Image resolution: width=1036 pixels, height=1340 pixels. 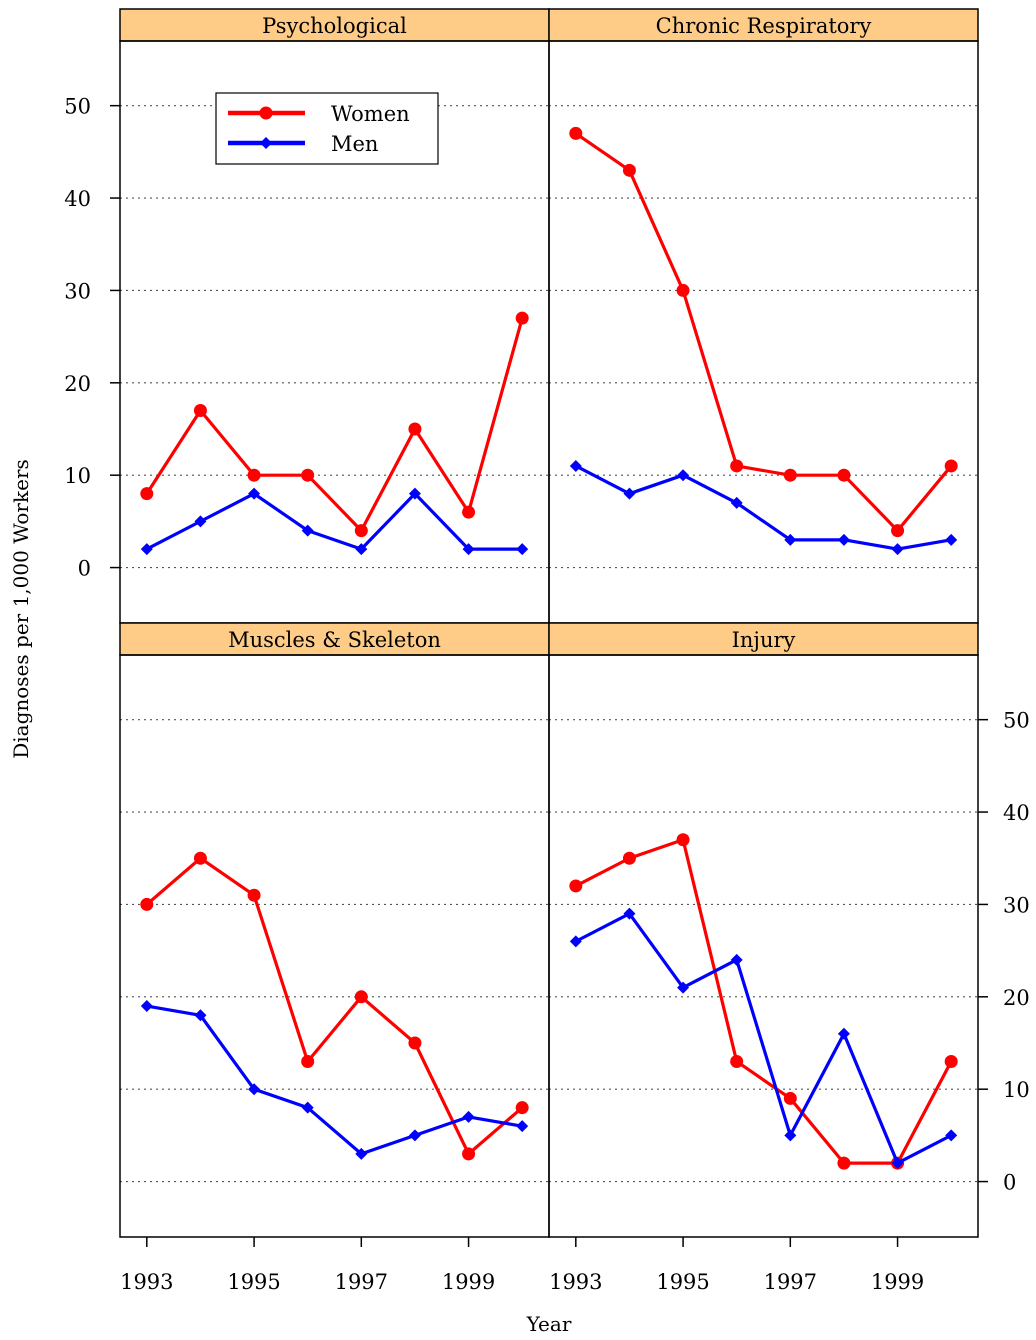 What do you see at coordinates (897, 1282) in the screenshot?
I see `x-tick-label: 1999` at bounding box center [897, 1282].